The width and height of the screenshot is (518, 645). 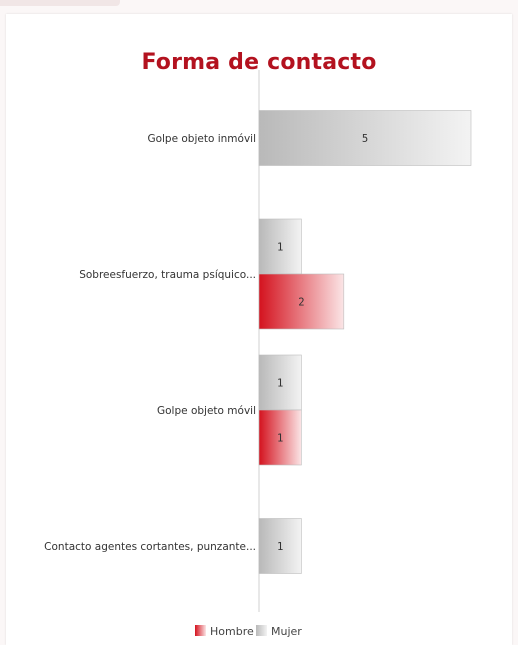 I want to click on legend-label-hombre: Hombre, so click(x=232, y=631).